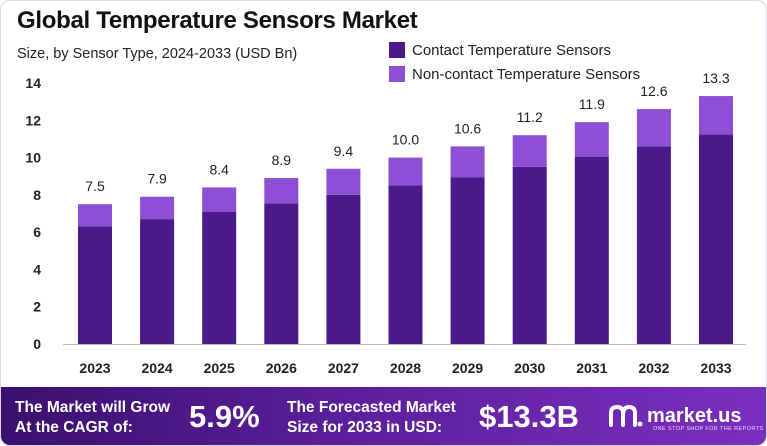  Describe the element at coordinates (467, 368) in the screenshot. I see `x-tick-label: 2029` at that location.